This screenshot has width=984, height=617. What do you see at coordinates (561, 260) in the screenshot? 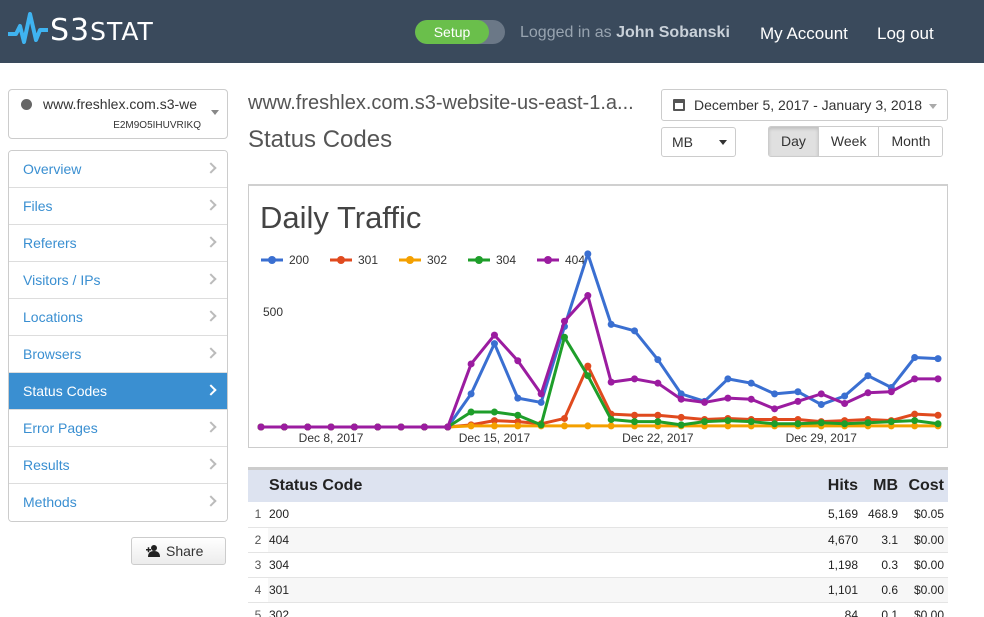
I see `legend-item-404: 404` at bounding box center [561, 260].